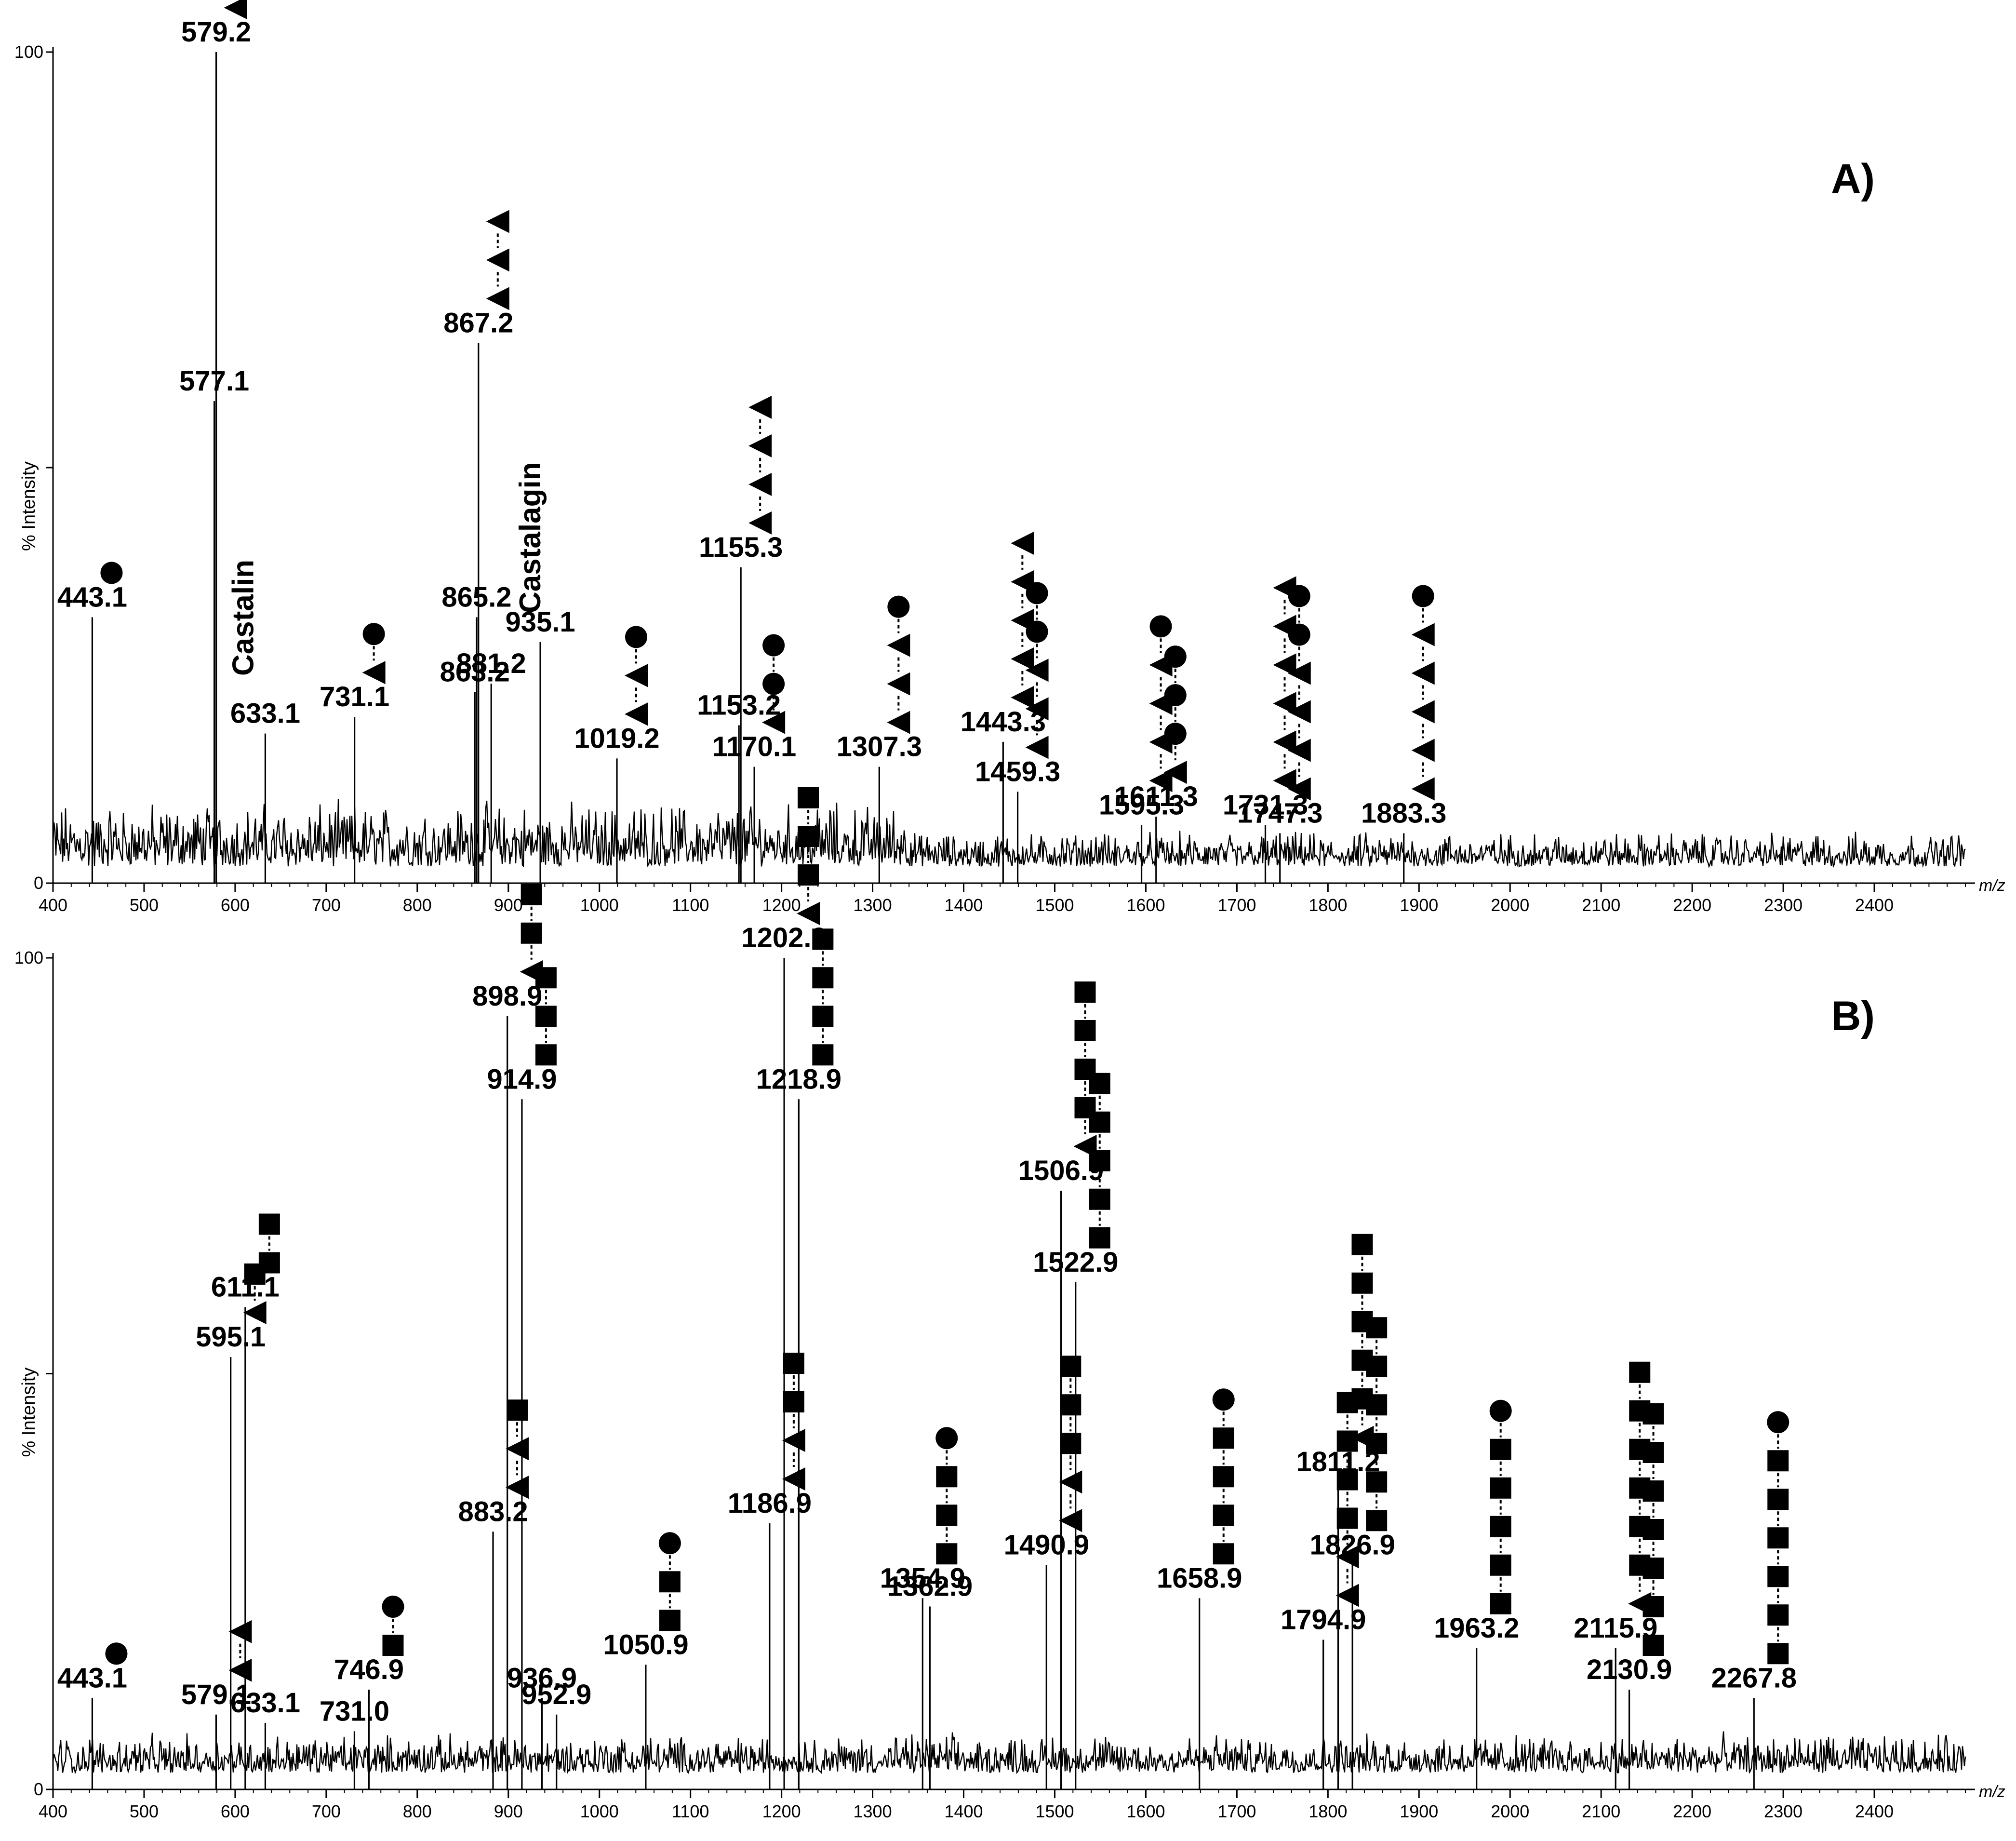 The width and height of the screenshot is (2016, 1841). Describe the element at coordinates (645, 1644) in the screenshot. I see `peak-label: 1050.9` at that location.